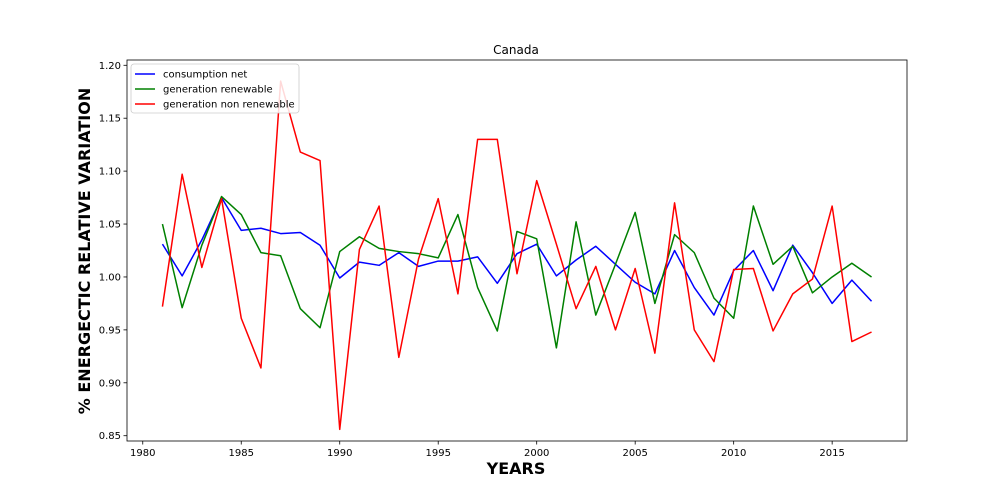  What do you see at coordinates (339, 453) in the screenshot?
I see `x-tick-label: 1990` at bounding box center [339, 453].